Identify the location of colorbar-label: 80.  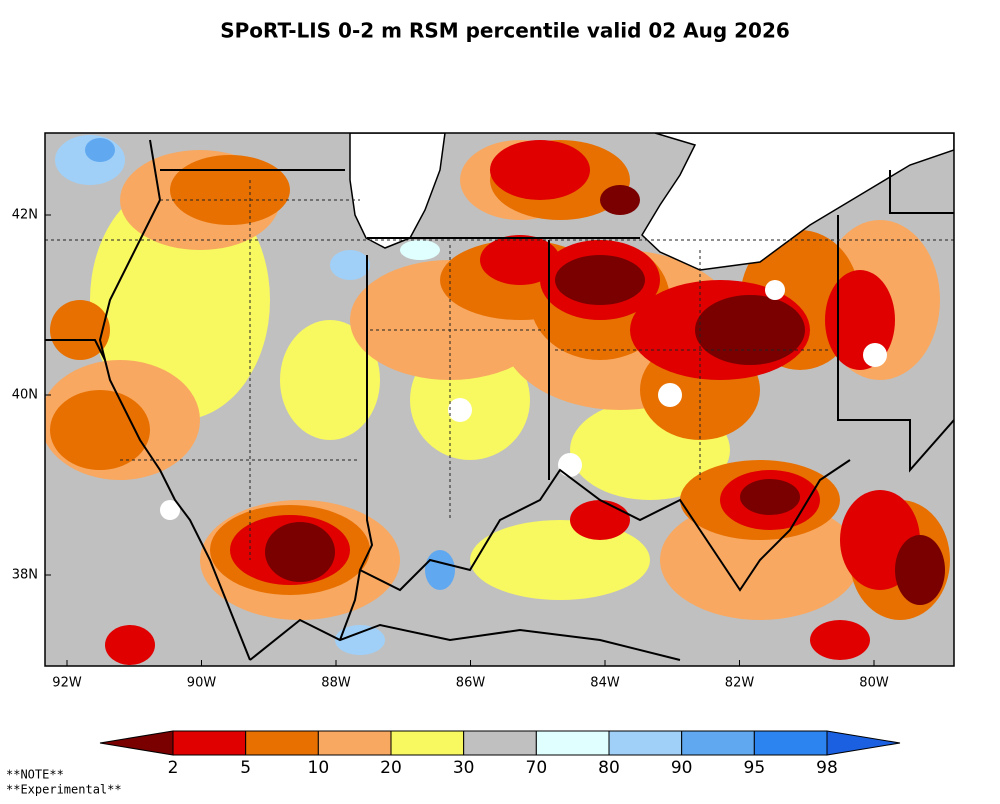
(609, 768).